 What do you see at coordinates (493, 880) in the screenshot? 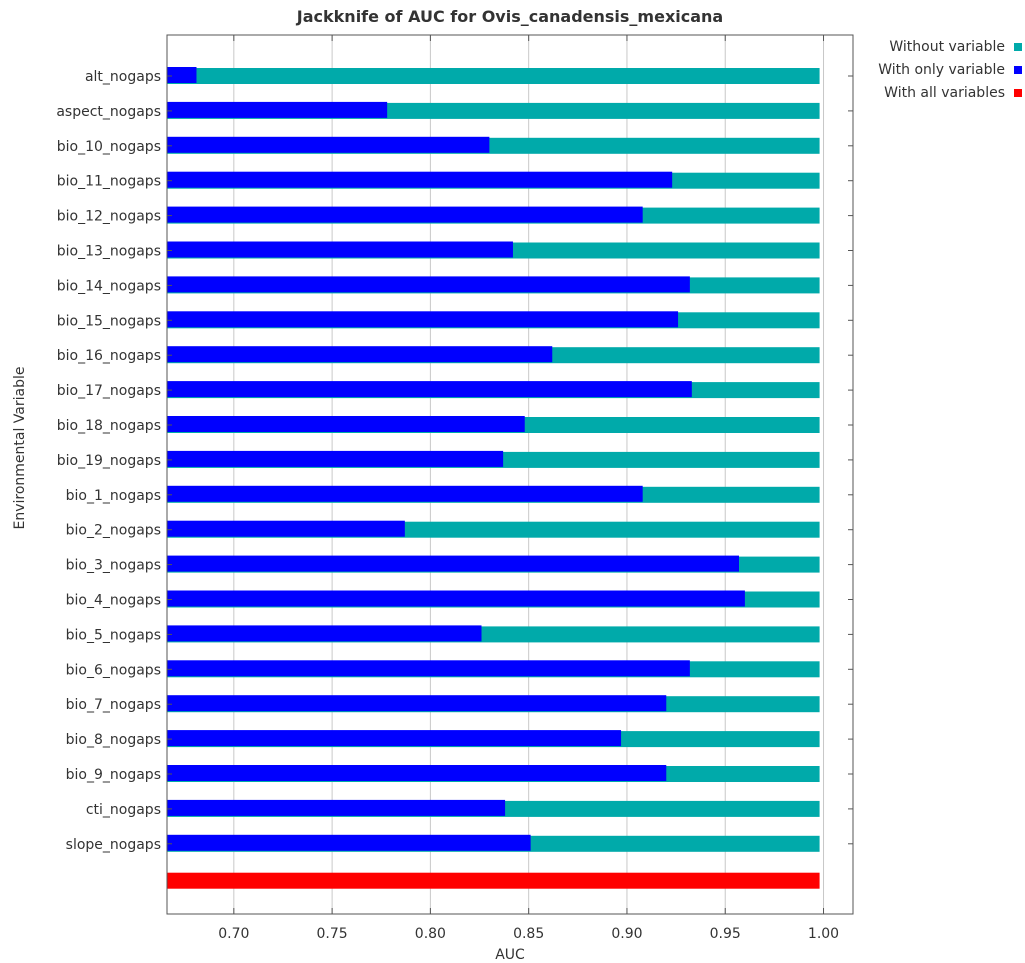
I see `bar-with-all-variables` at bounding box center [493, 880].